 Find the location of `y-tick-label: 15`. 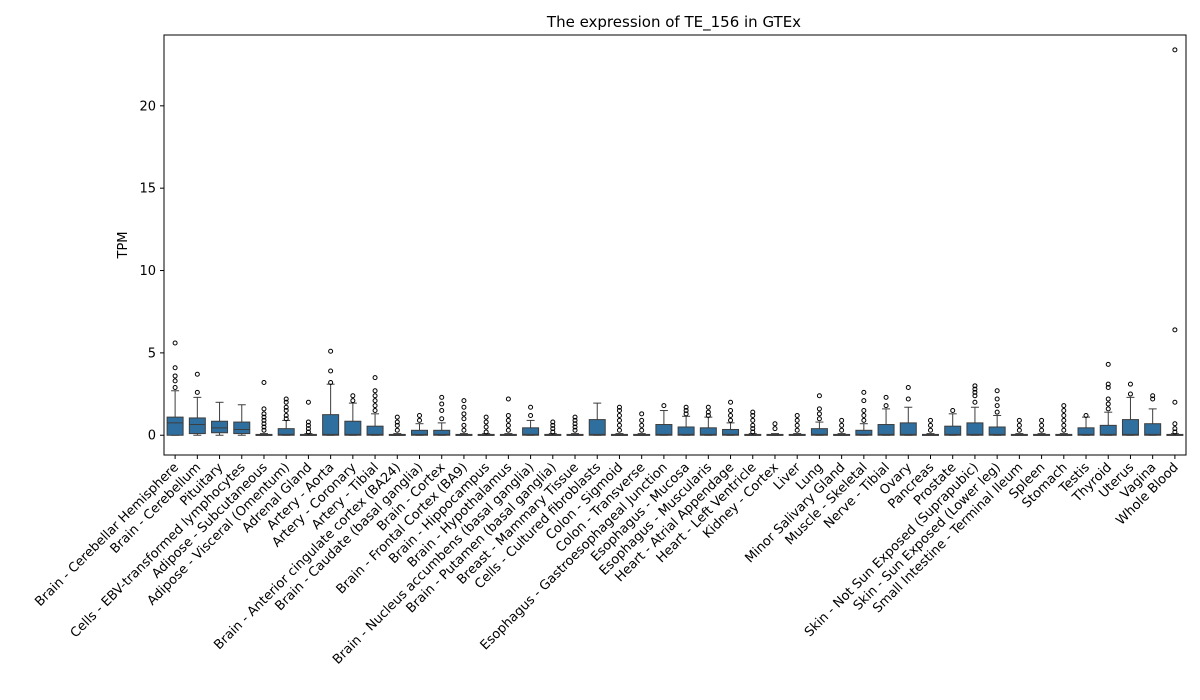

y-tick-label: 15 is located at coordinates (147, 189).